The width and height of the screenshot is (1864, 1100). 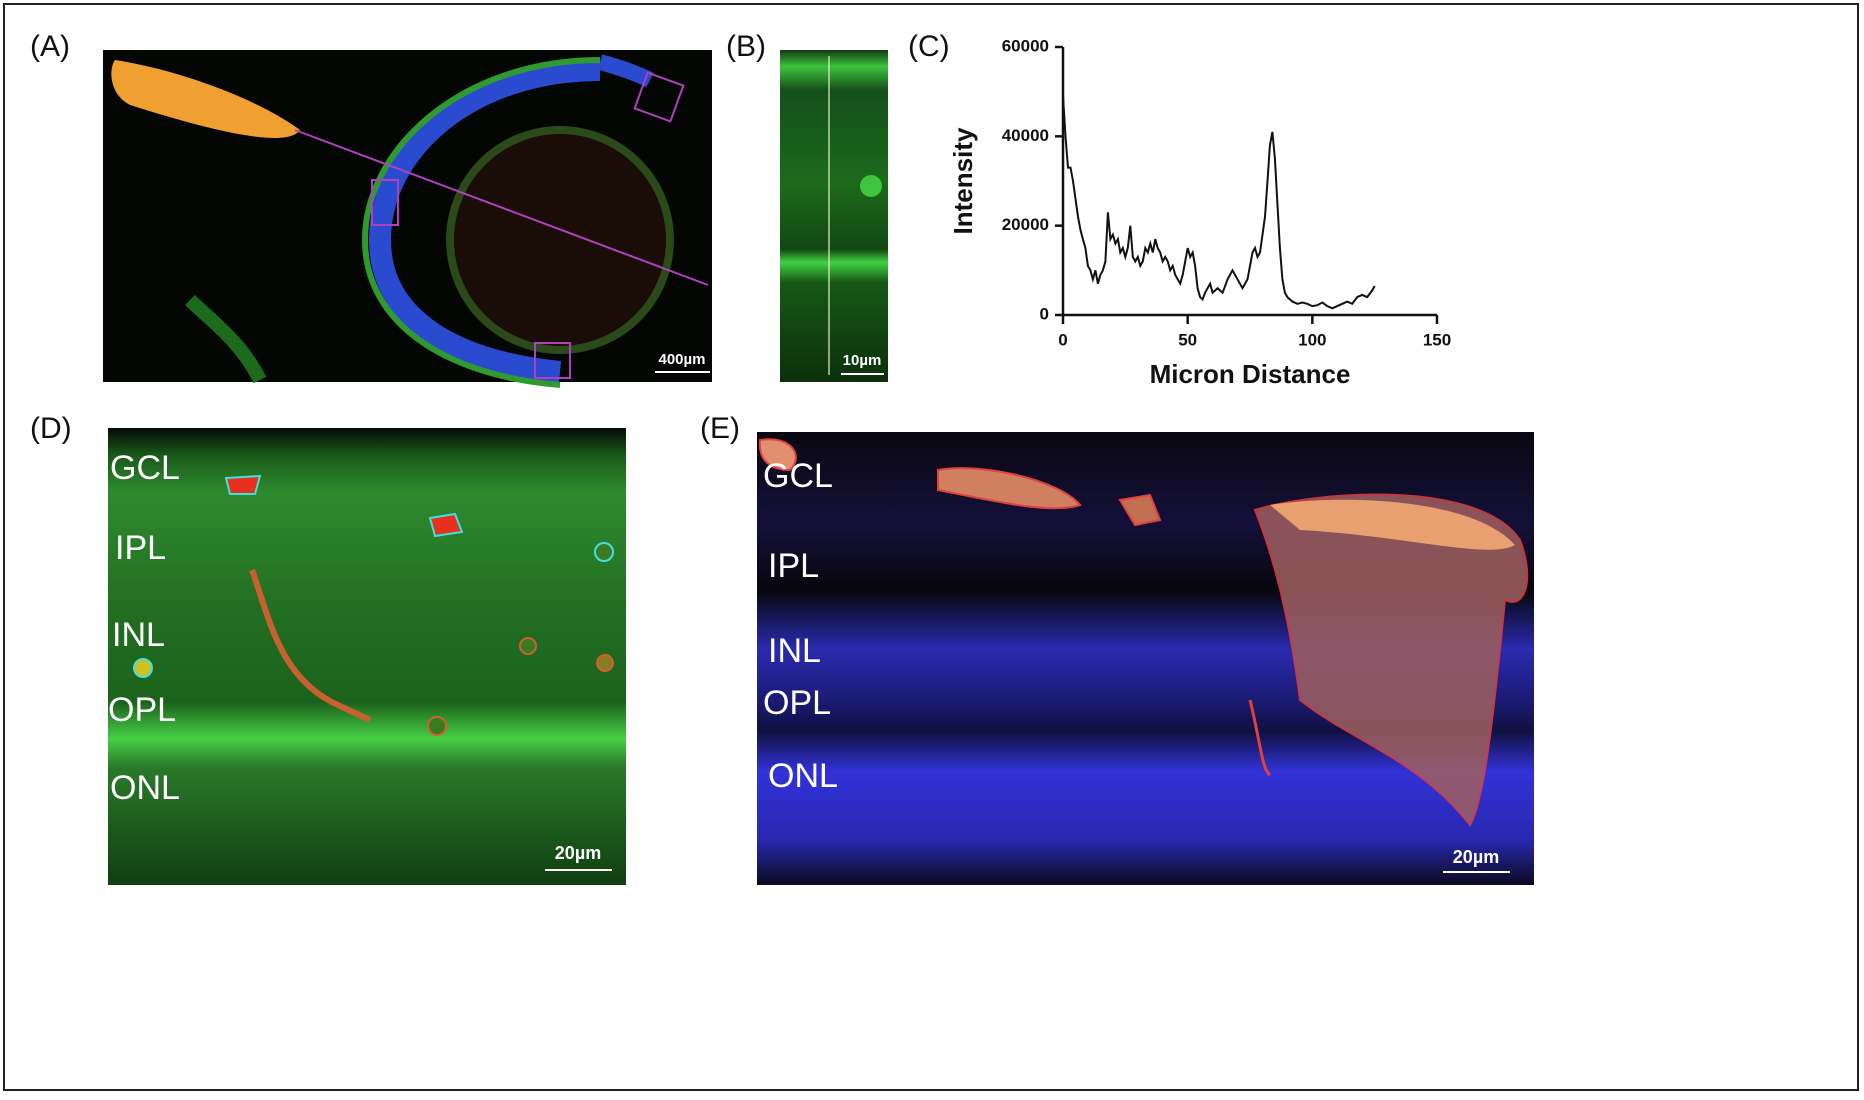 What do you see at coordinates (862, 360) in the screenshot?
I see `scale-bar-label: 10µm` at bounding box center [862, 360].